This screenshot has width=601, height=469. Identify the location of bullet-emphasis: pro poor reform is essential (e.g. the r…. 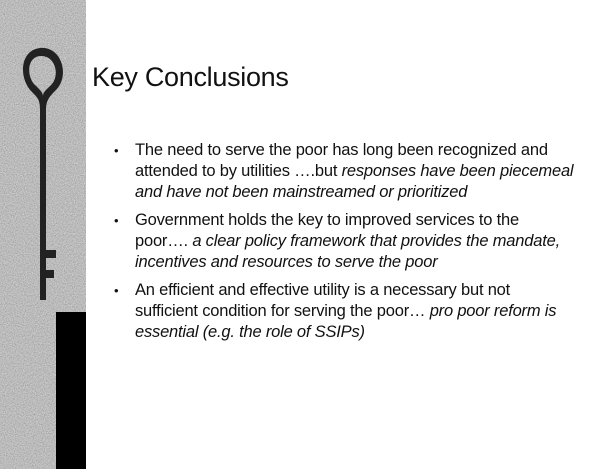
(346, 321).